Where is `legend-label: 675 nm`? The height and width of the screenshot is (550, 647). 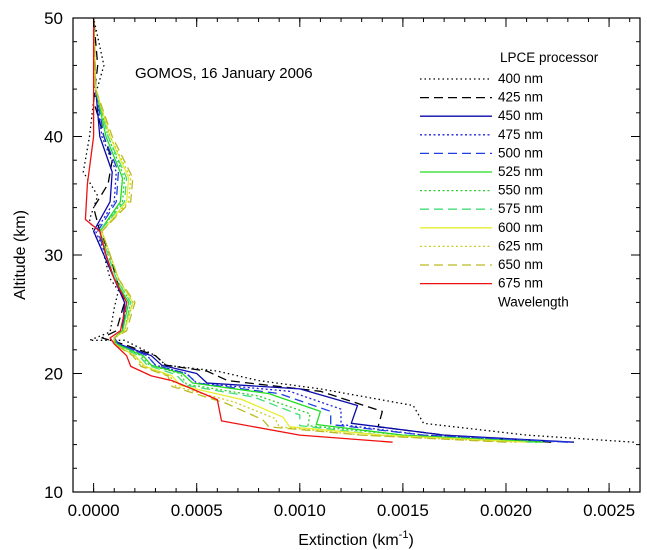
legend-label: 675 nm is located at coordinates (520, 283).